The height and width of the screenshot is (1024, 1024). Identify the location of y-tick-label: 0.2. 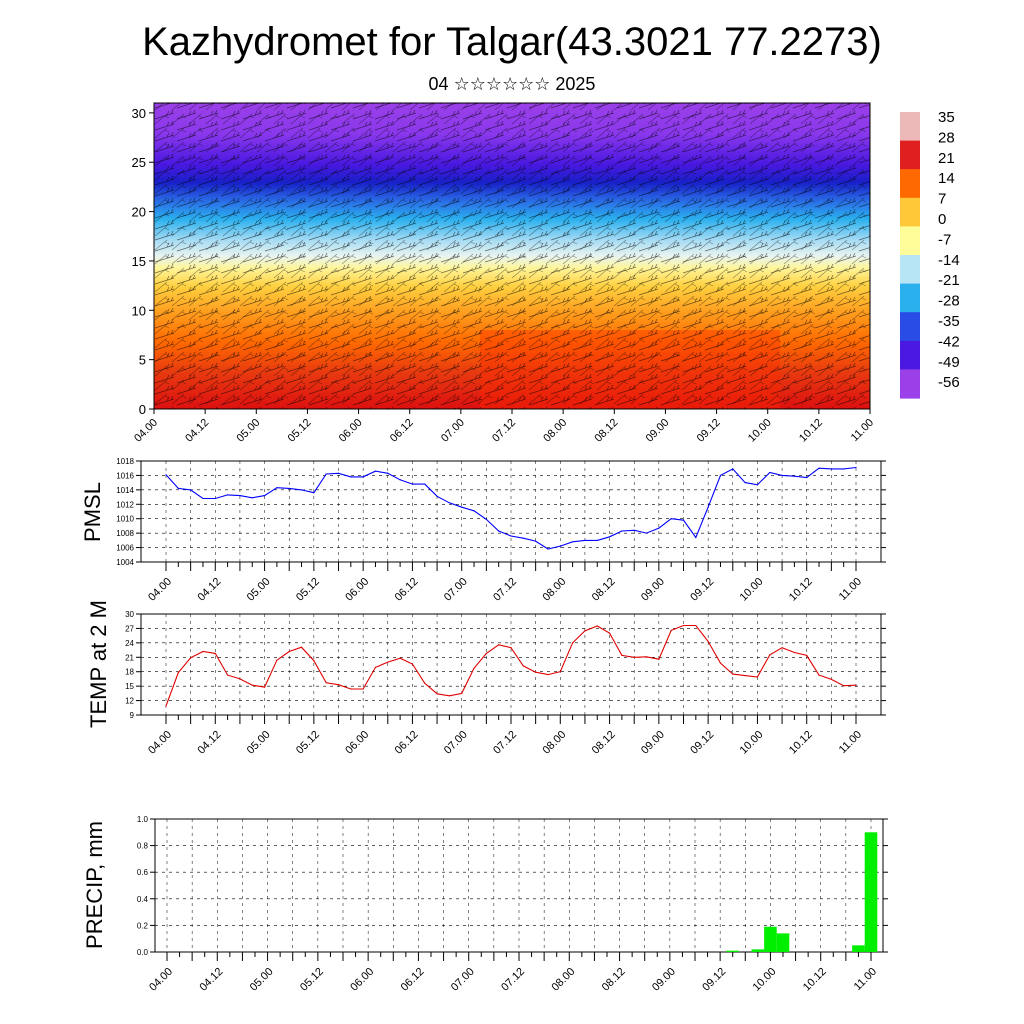
(143, 925).